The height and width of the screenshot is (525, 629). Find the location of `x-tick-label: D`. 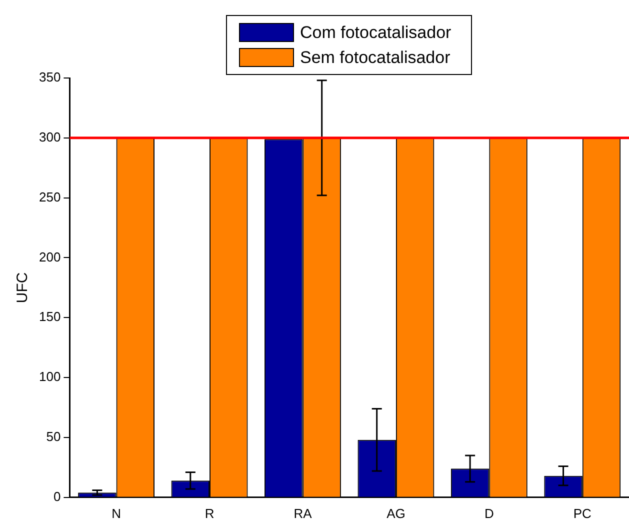

x-tick-label: D is located at coordinates (489, 513).